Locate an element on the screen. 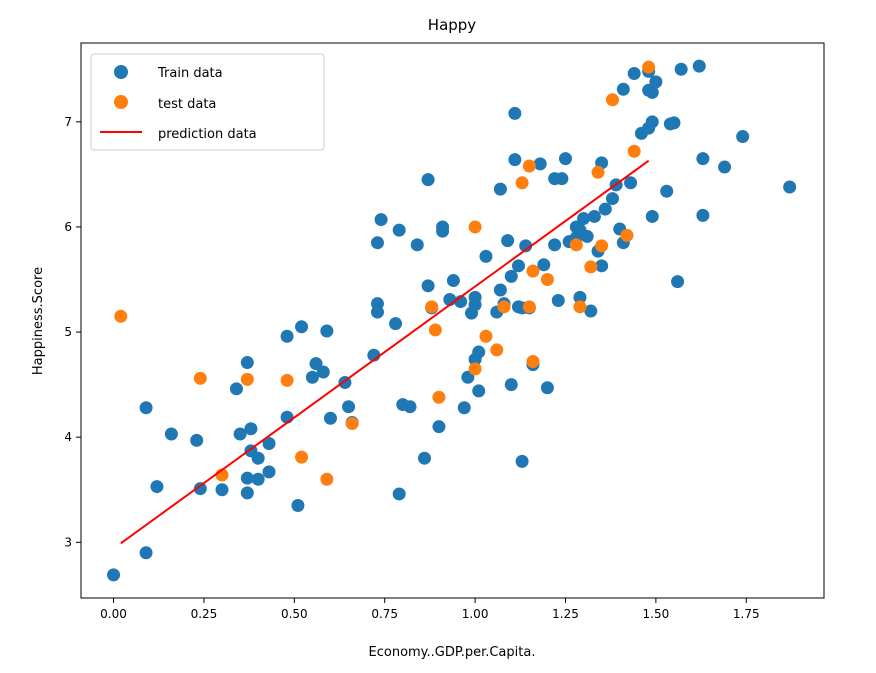 Image resolution: width=876 pixels, height=673 pixels. x-tick-label: 1.75 is located at coordinates (746, 614).